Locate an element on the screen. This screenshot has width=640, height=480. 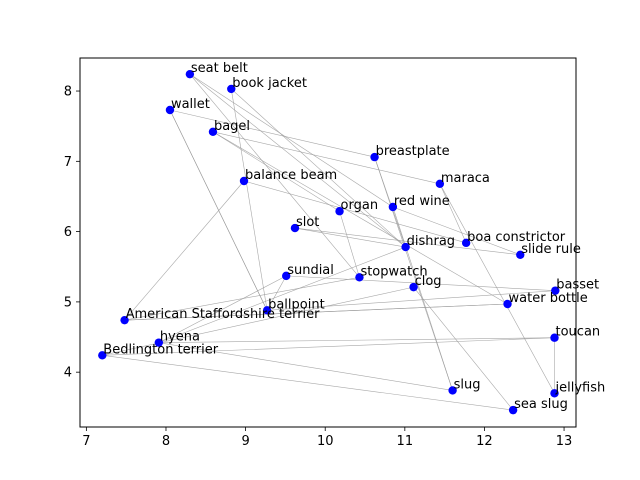
point-label: water bottle is located at coordinates (548, 298).